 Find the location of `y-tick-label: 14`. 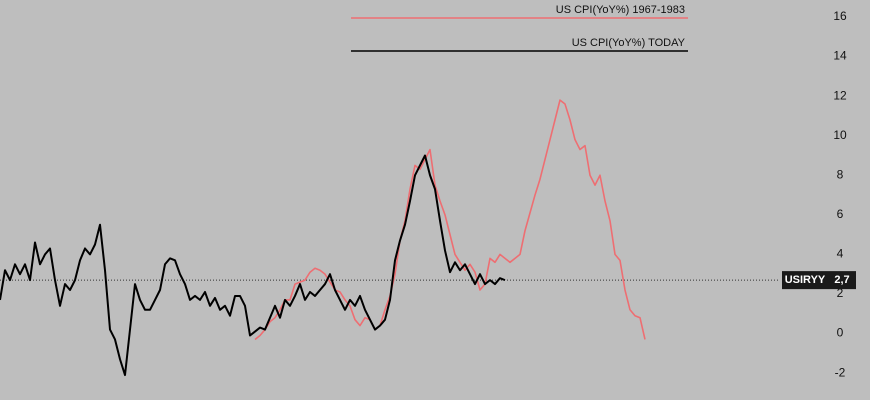

y-tick-label: 14 is located at coordinates (840, 56).